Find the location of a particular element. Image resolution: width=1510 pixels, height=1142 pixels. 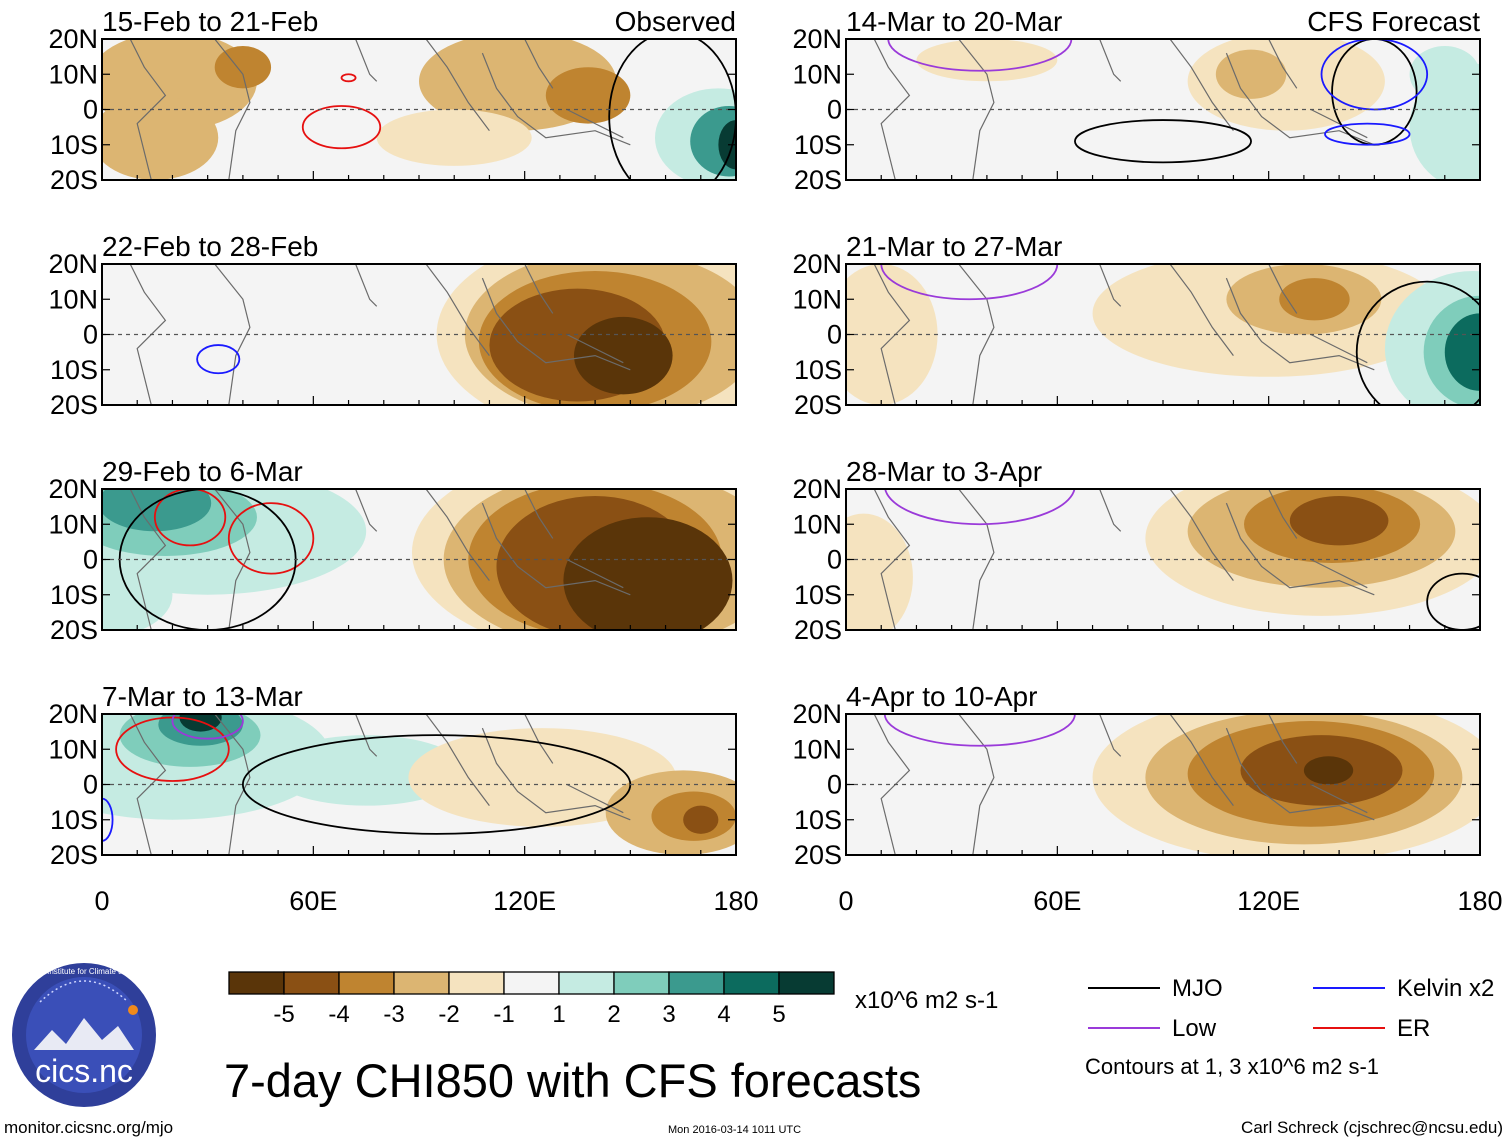

x-tick-label: 0 is located at coordinates (845, 901).